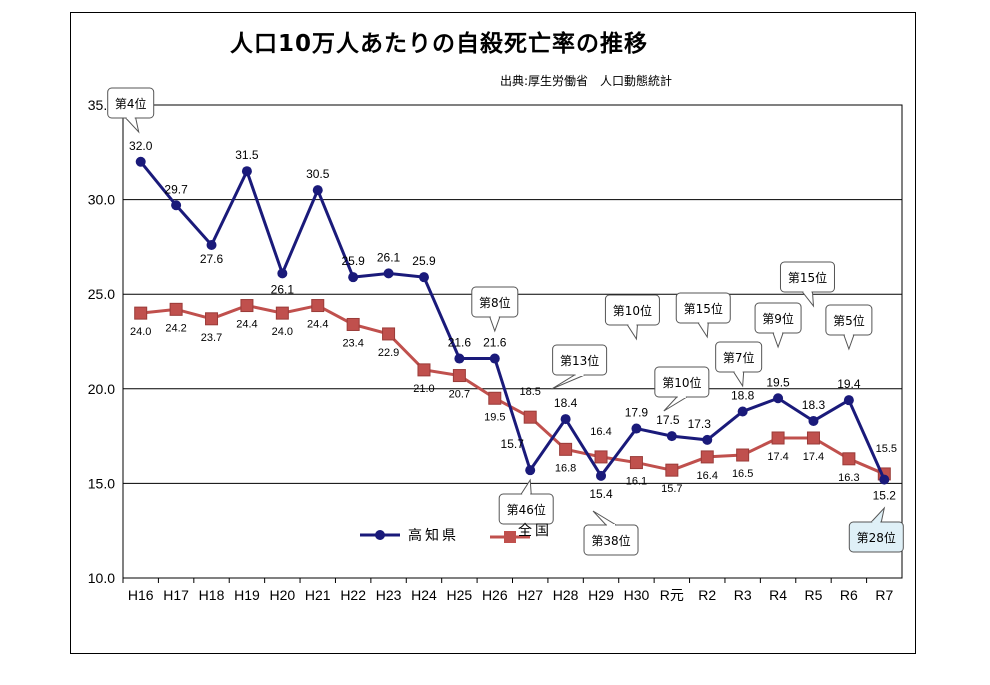  What do you see at coordinates (211, 338) in the screenshot?
I see `national-data-label: 23.7` at bounding box center [211, 338].